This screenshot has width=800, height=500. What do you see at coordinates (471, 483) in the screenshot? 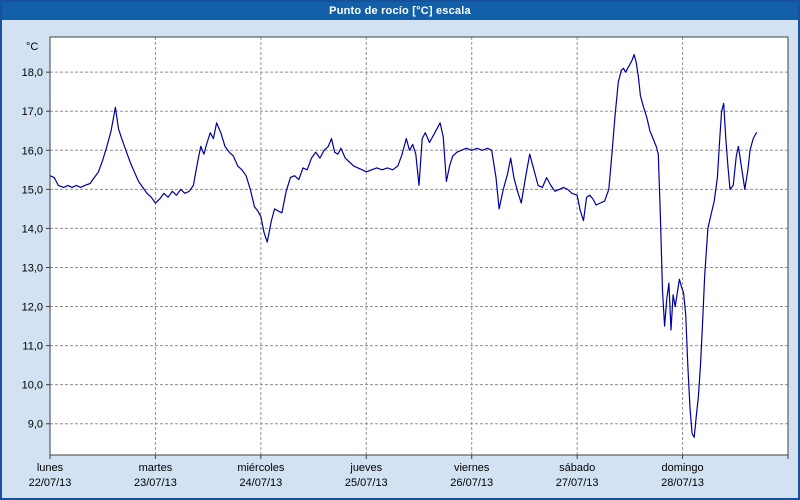
I see `x-date-label: 26/07/13` at bounding box center [471, 483].